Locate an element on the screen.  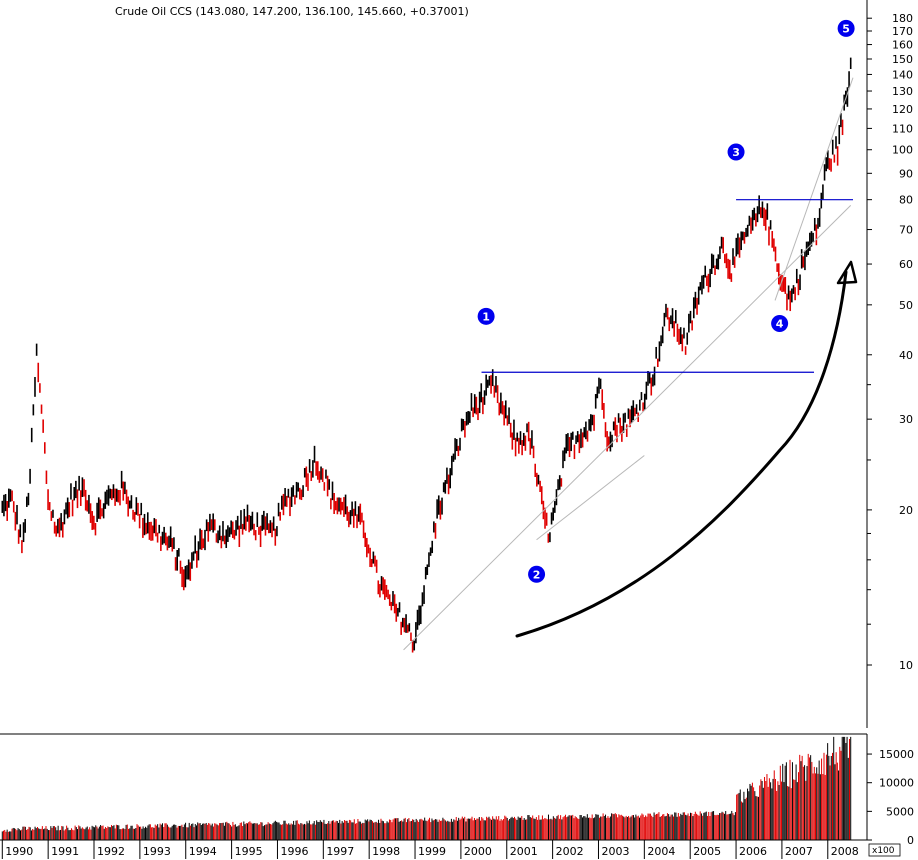
wave-label-3: 3 is located at coordinates (736, 152).